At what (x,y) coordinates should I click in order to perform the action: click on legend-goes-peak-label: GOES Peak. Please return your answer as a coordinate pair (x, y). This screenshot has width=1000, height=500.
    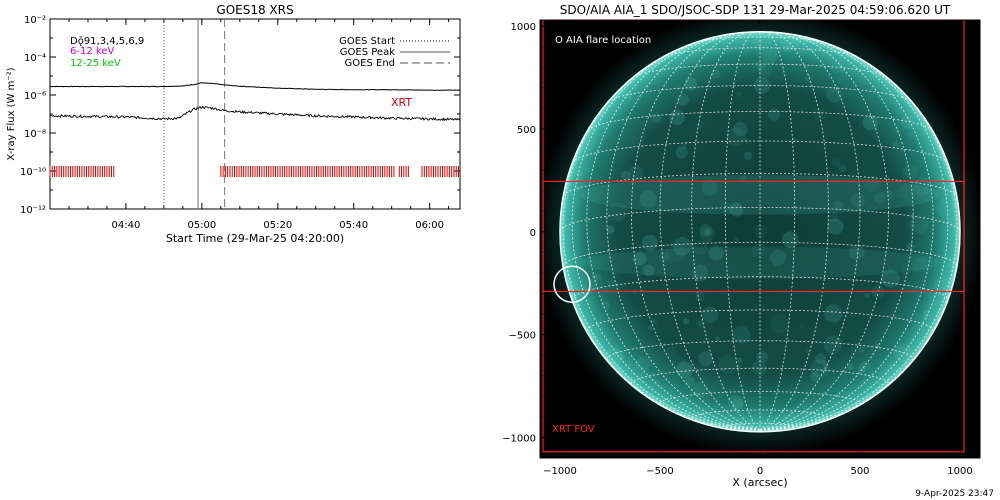
    Looking at the image, I should click on (367, 52).